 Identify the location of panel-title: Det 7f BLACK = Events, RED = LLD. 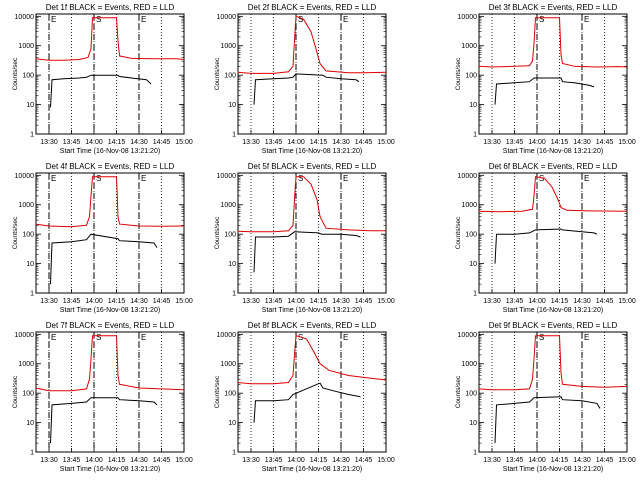
(110, 325).